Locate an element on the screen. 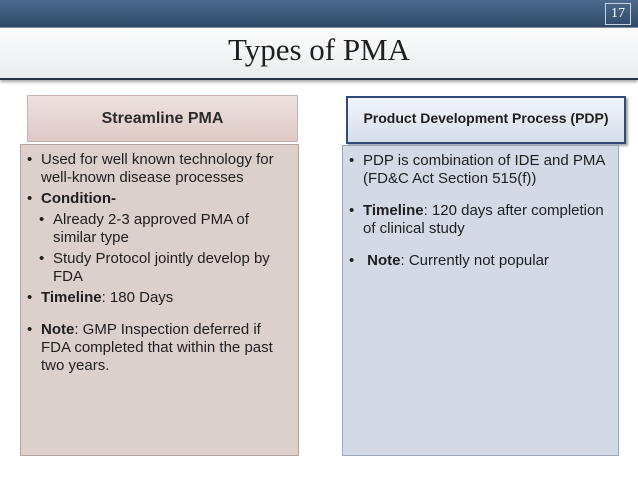 The image size is (638, 479). streamline-pma-heading: Streamline PMA is located at coordinates (162, 118).